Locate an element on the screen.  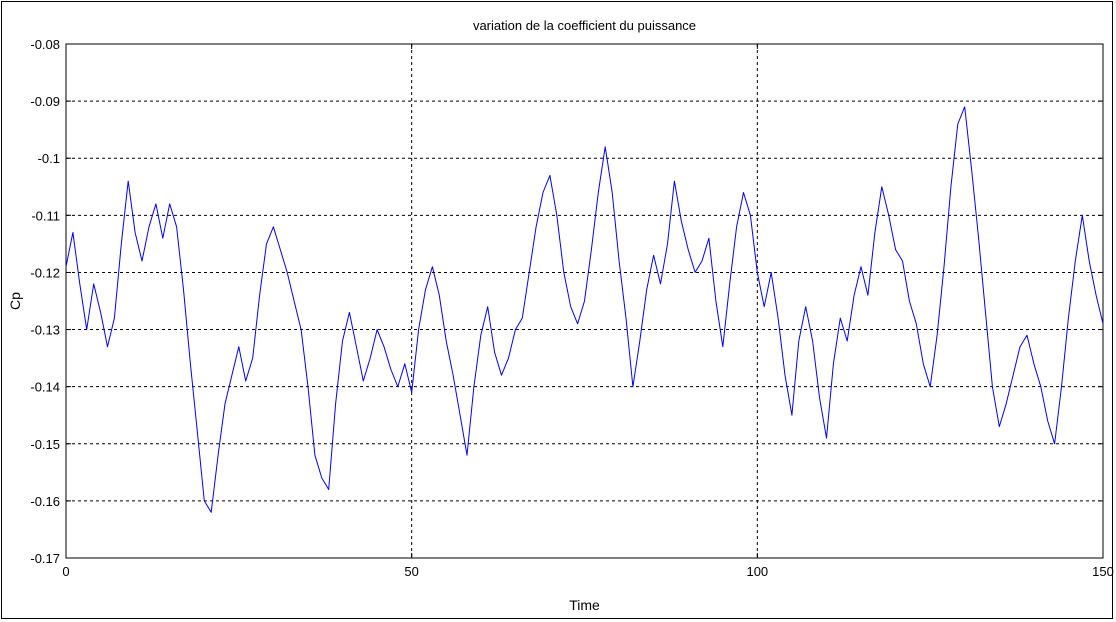
y-tick-label: -0.08 is located at coordinates (45, 44).